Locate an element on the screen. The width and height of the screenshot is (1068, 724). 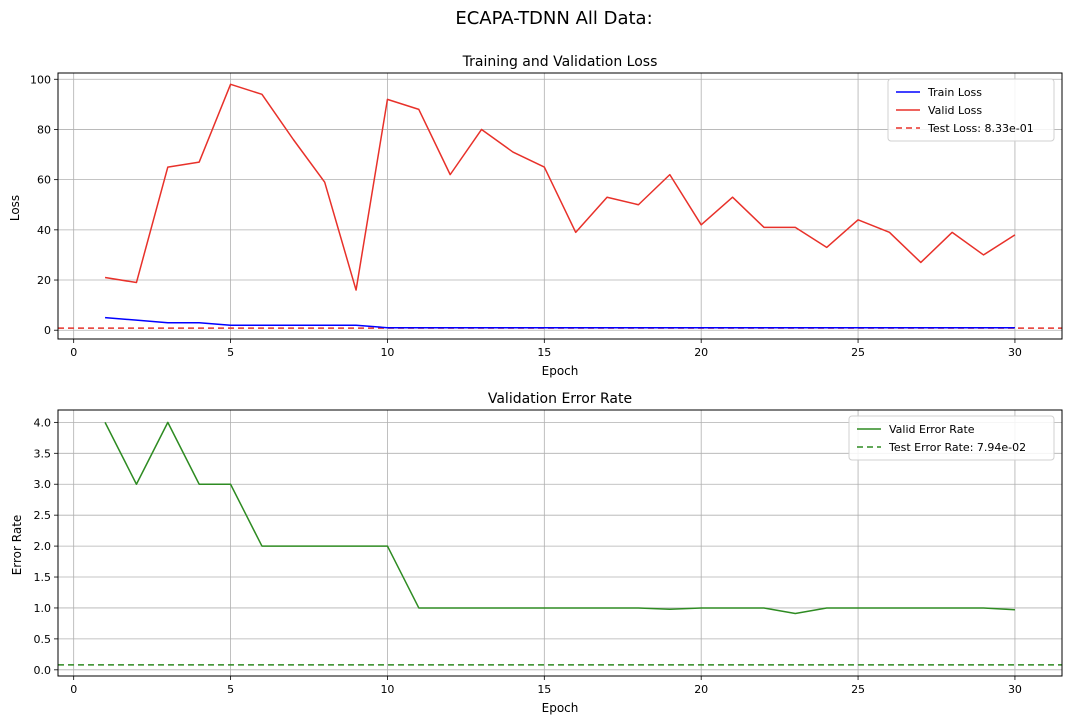
legend-label: Train Loss is located at coordinates (954, 92).